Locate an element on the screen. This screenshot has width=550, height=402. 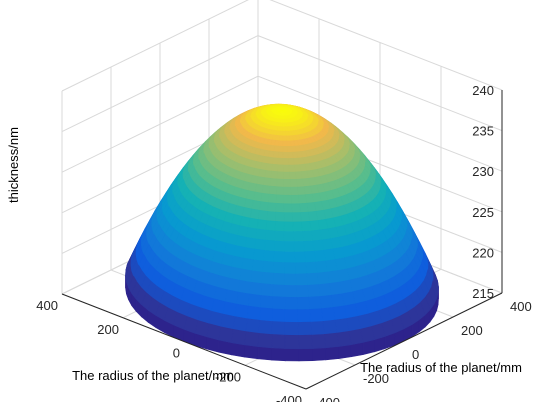
x-tick-label: -200 is located at coordinates (228, 376).